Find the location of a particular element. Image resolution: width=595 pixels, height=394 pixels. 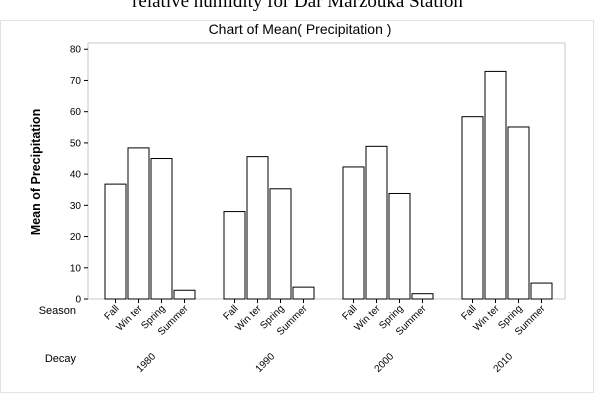

category-label-2000-winter: Win ter is located at coordinates (367, 318).